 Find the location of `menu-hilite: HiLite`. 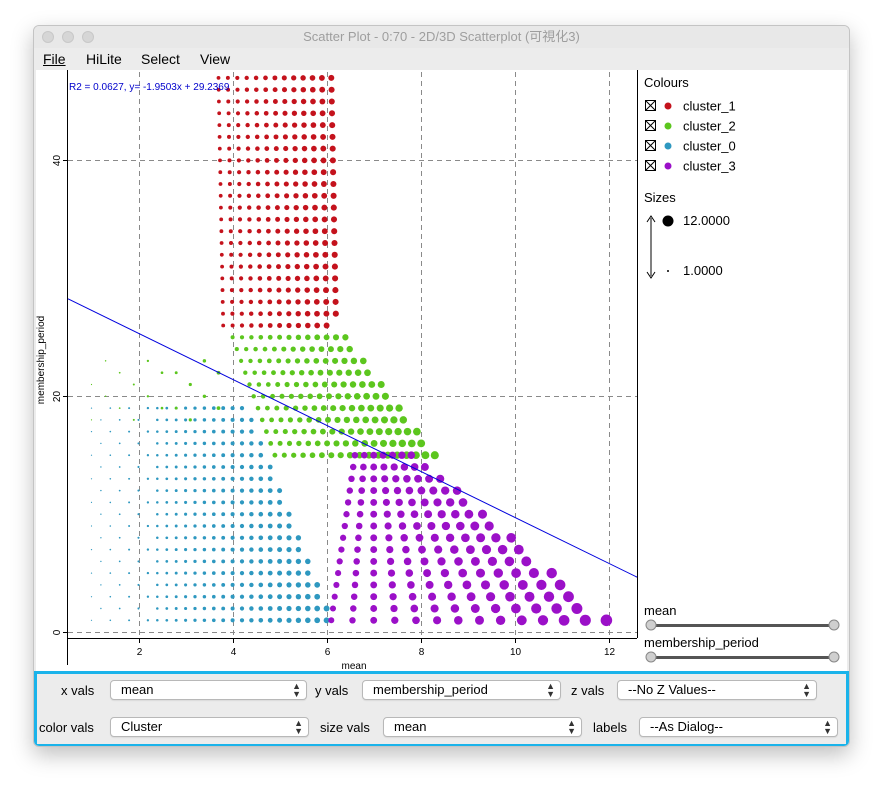

menu-hilite: HiLite is located at coordinates (104, 59).